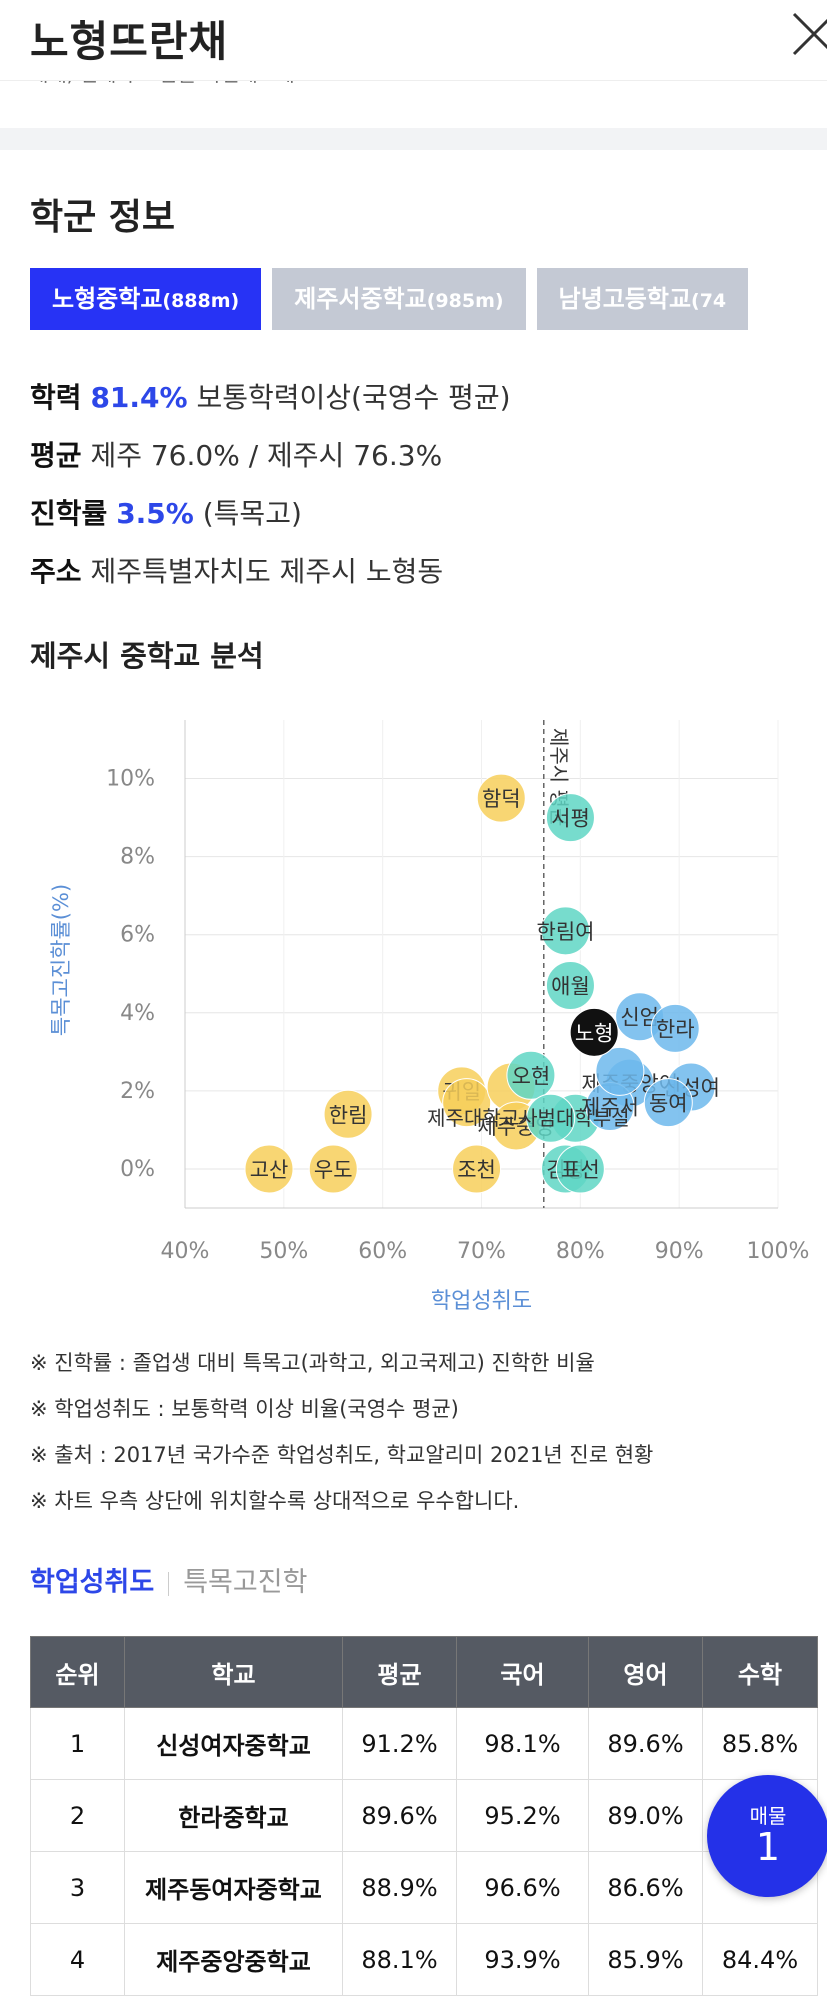  What do you see at coordinates (399, 1743) in the screenshot?
I see `cell-average: 91.2%` at bounding box center [399, 1743].